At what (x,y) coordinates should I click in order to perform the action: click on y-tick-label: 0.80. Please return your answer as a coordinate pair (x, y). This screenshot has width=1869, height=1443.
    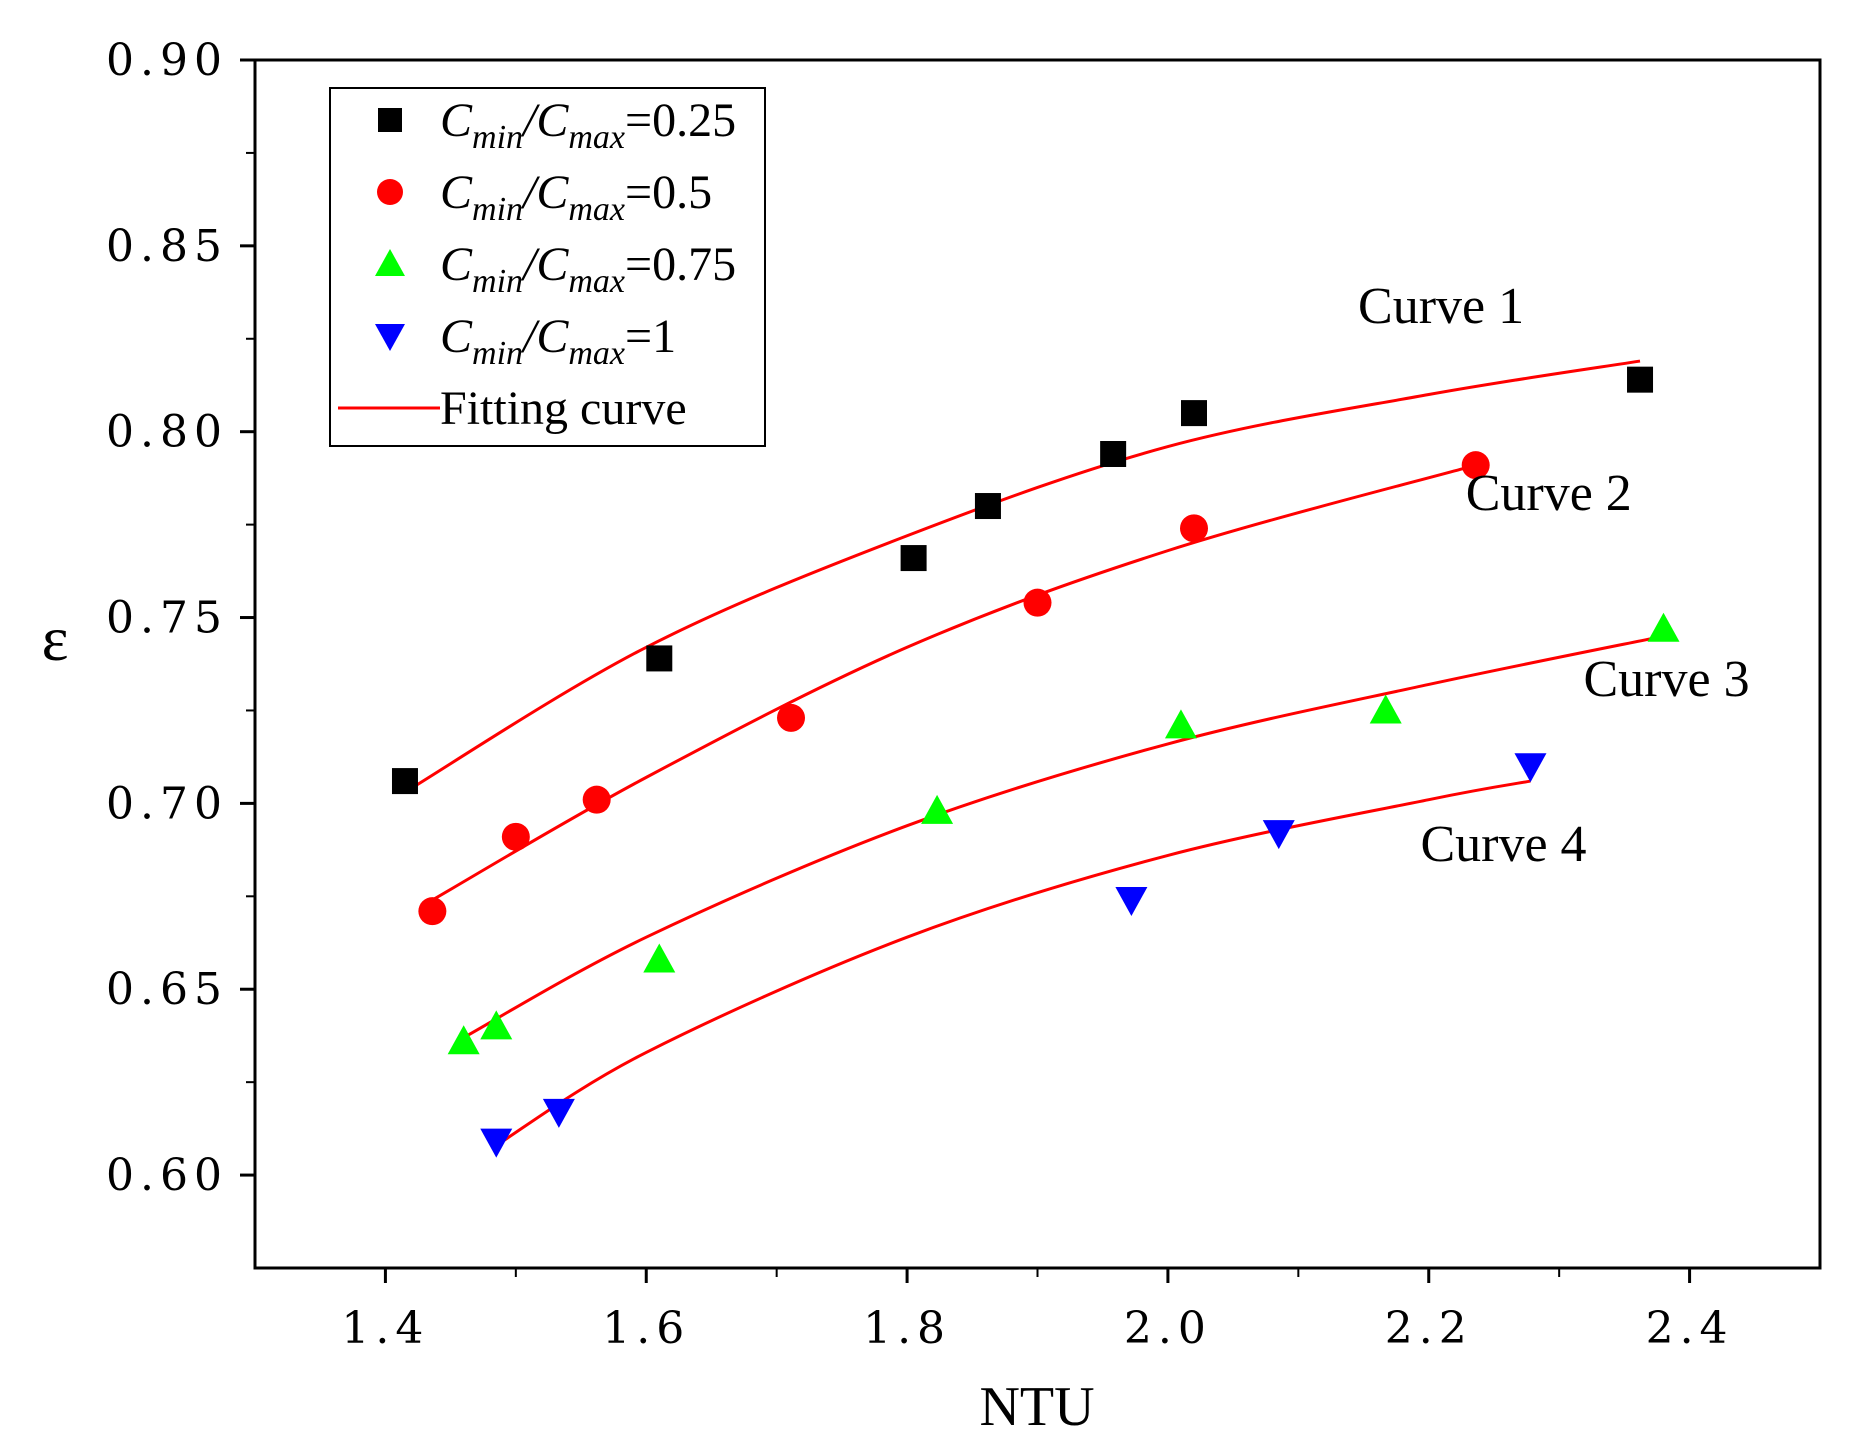
    Looking at the image, I should click on (167, 432).